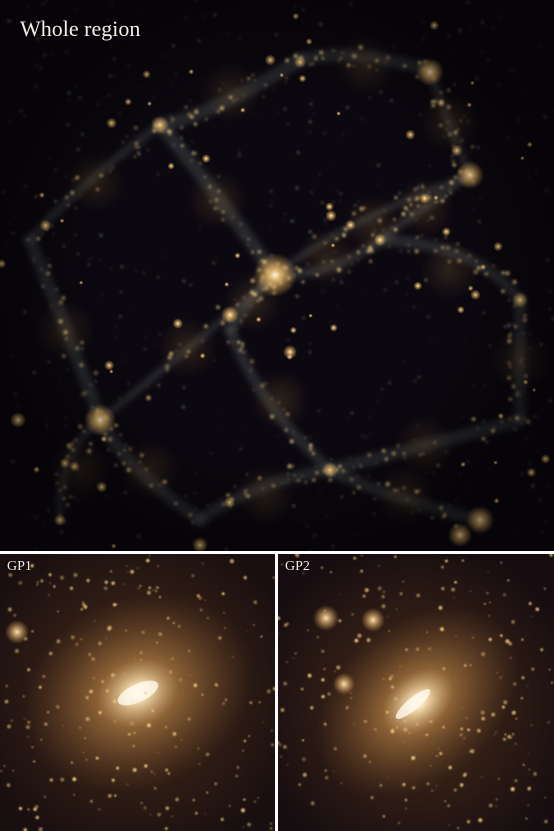 Image resolution: width=554 pixels, height=831 pixels. What do you see at coordinates (19, 566) in the screenshot?
I see `gp1-label: GP1` at bounding box center [19, 566].